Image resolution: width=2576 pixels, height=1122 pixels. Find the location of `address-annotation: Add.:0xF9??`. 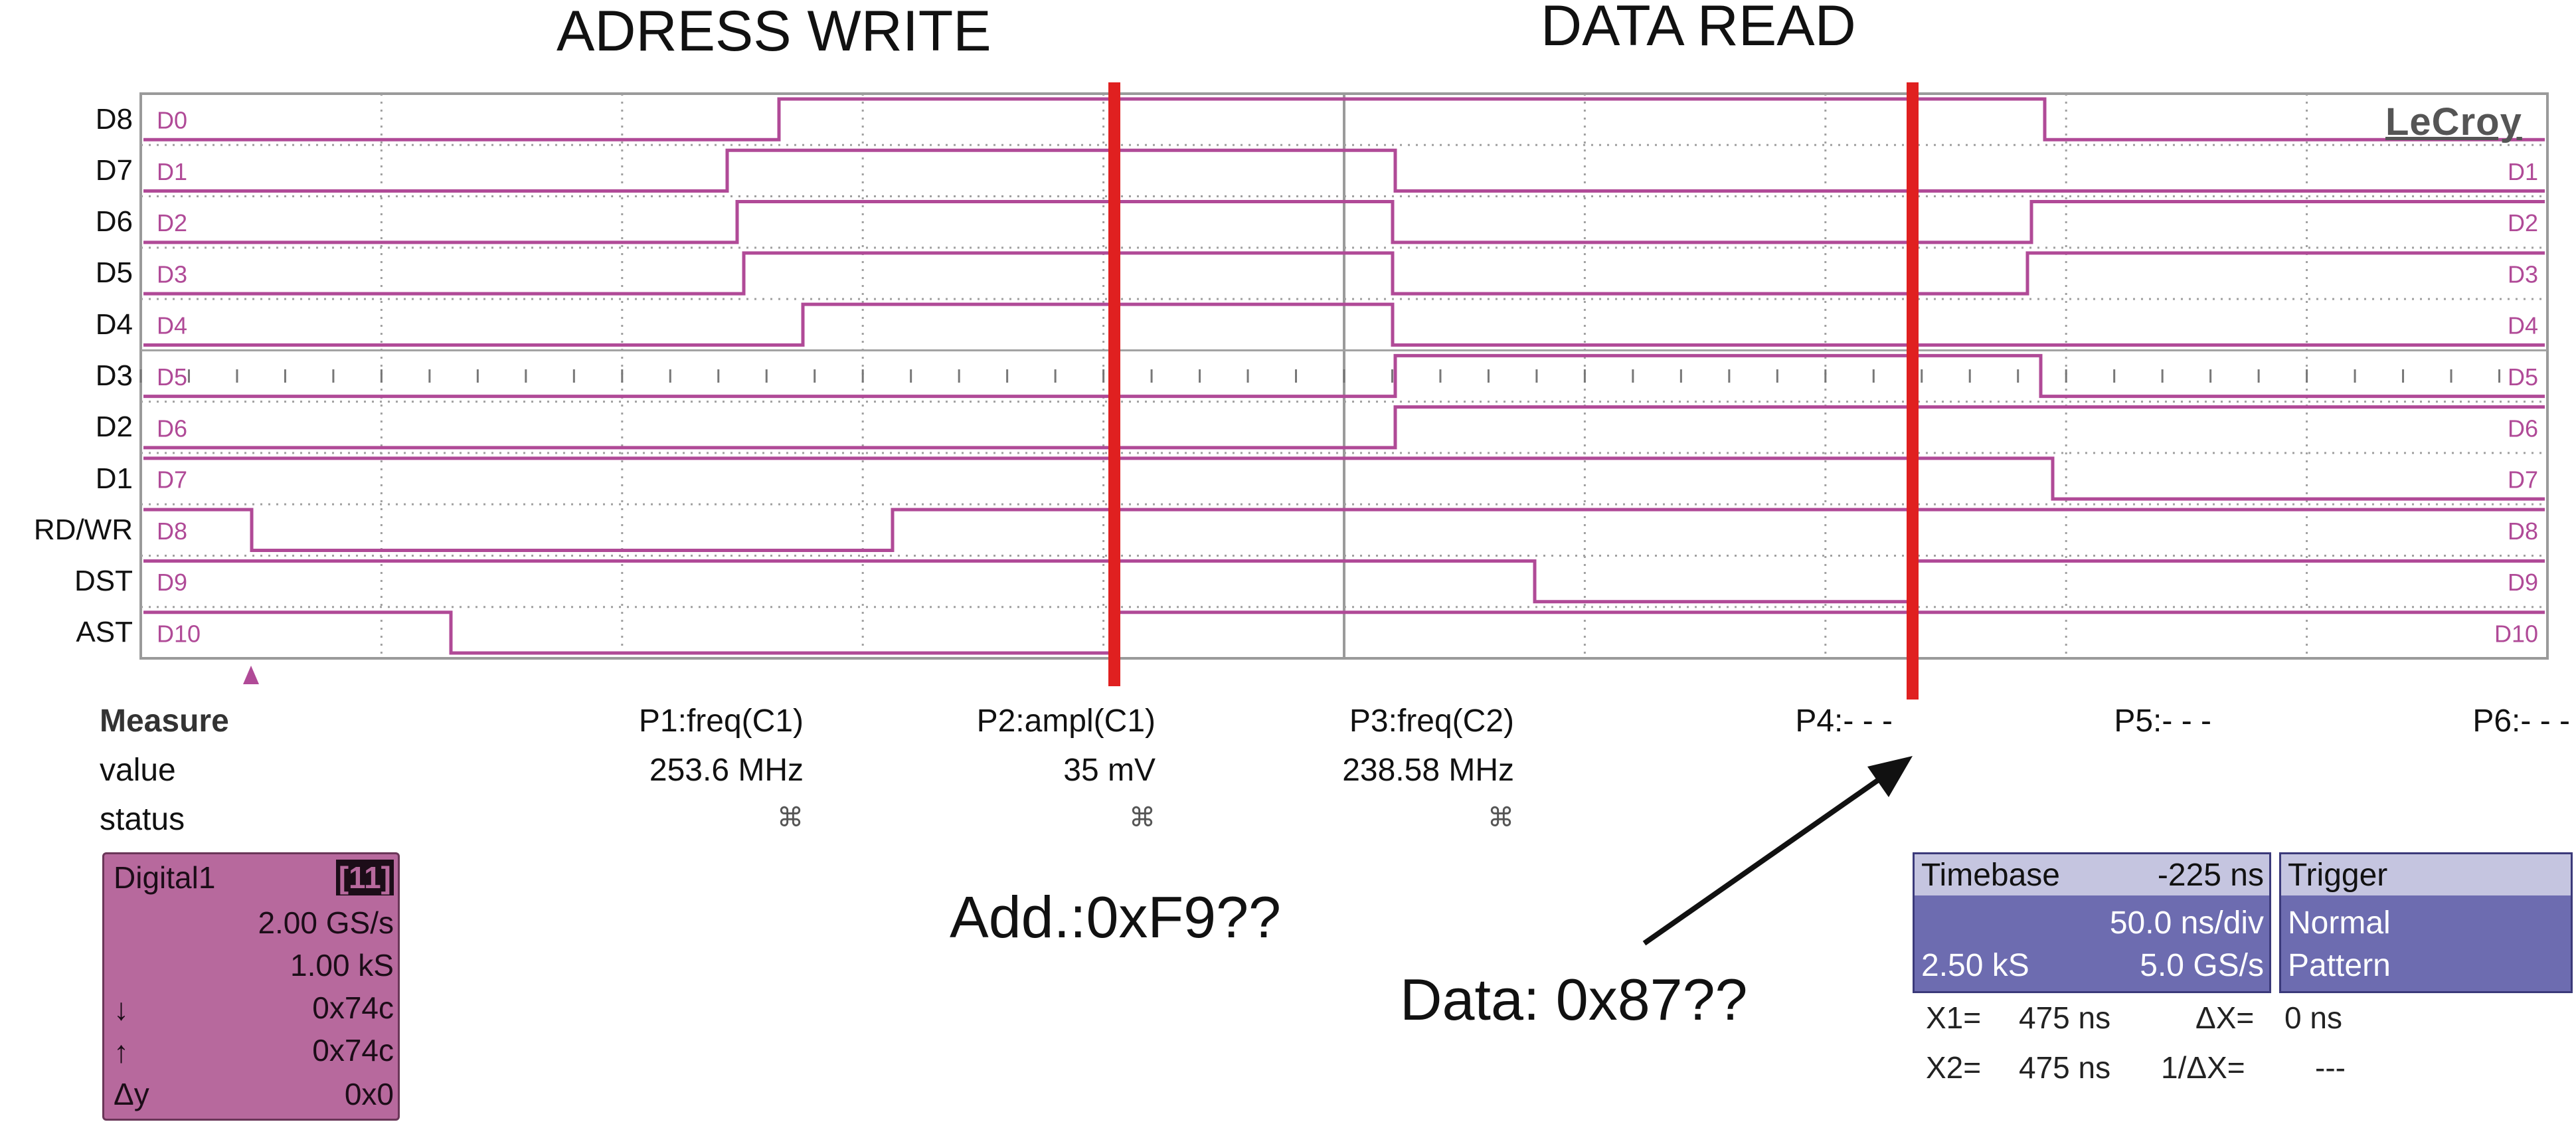

address-annotation: Add.:0xF9?? is located at coordinates (1115, 917).